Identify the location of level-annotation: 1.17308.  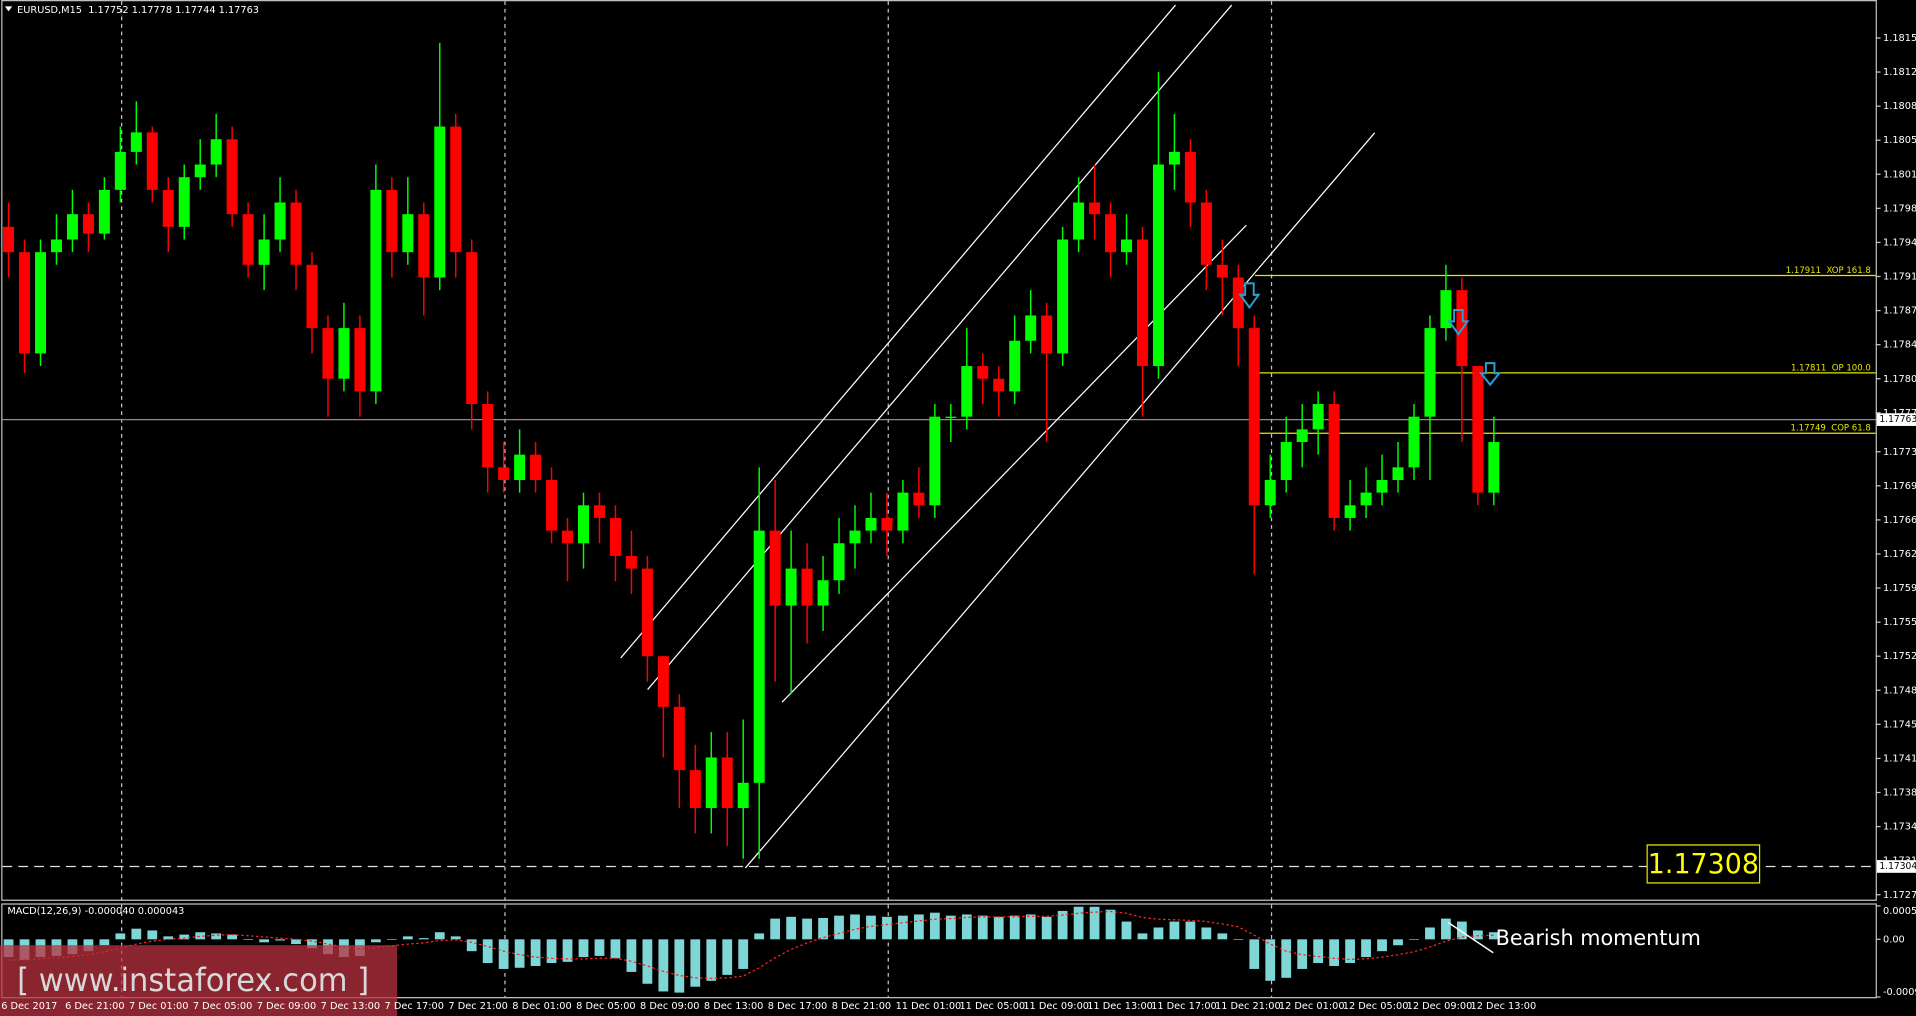
(1703, 864).